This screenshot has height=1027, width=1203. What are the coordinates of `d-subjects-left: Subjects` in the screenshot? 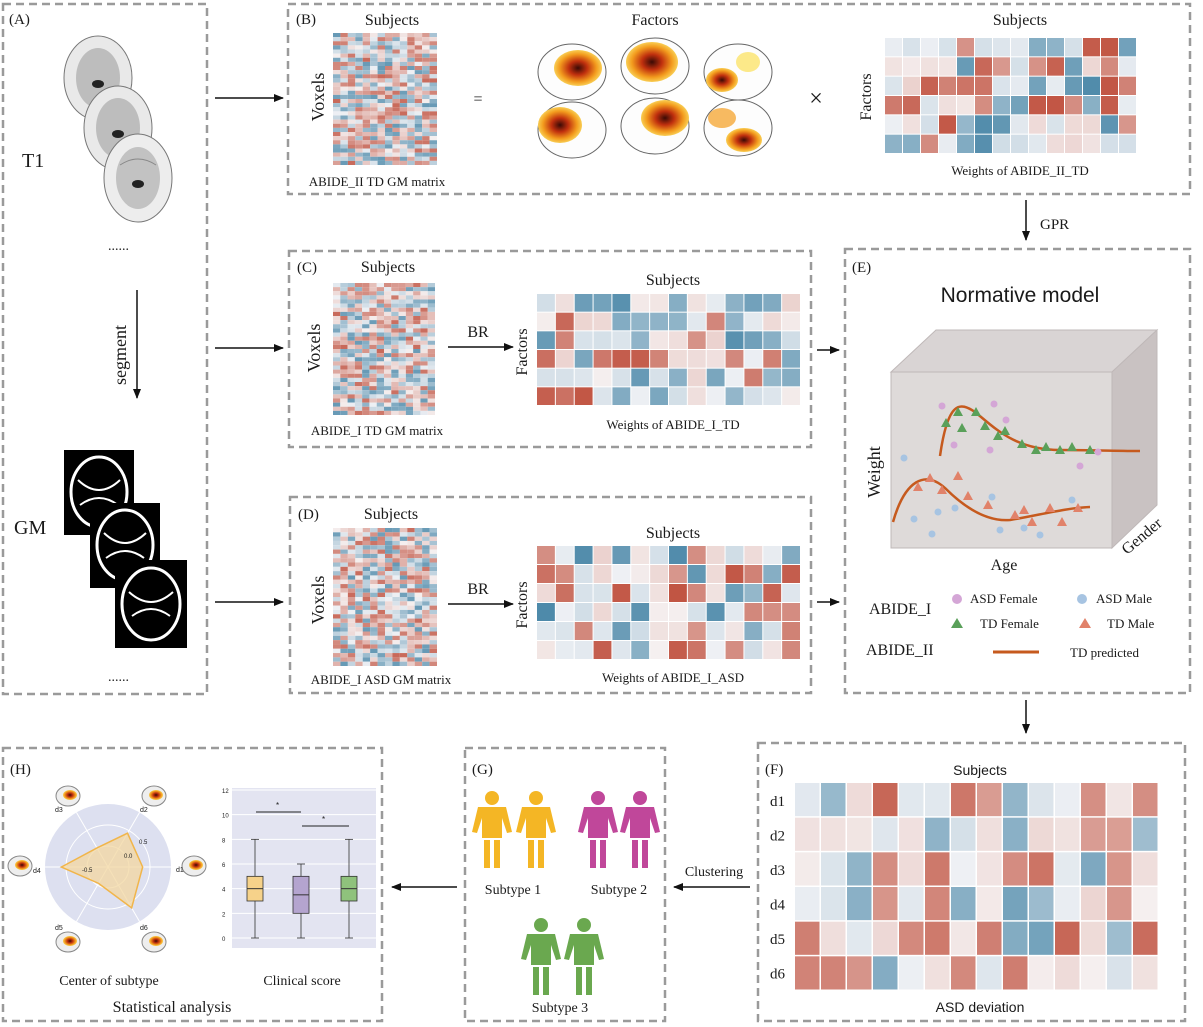 It's located at (391, 514).